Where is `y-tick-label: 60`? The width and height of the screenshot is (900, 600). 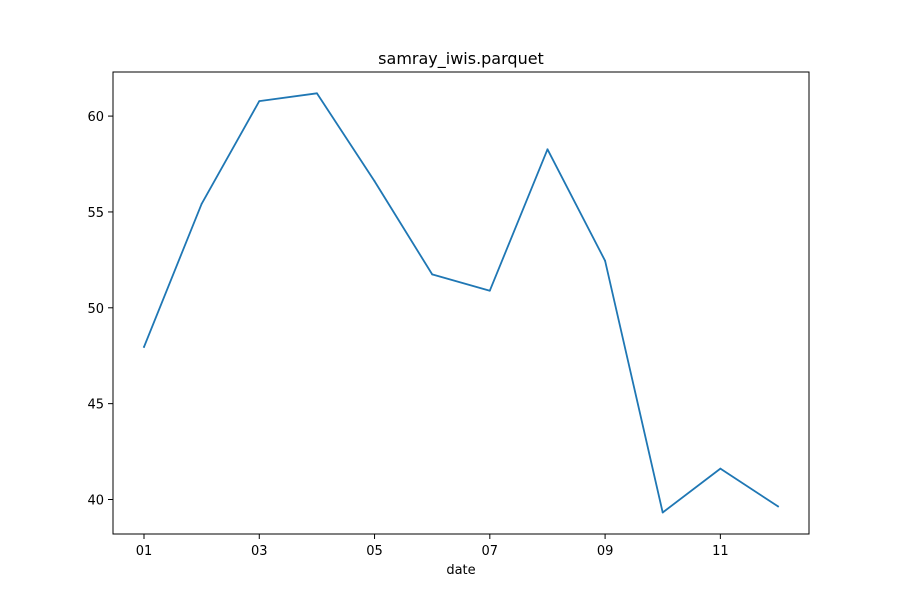 y-tick-label: 60 is located at coordinates (95, 117).